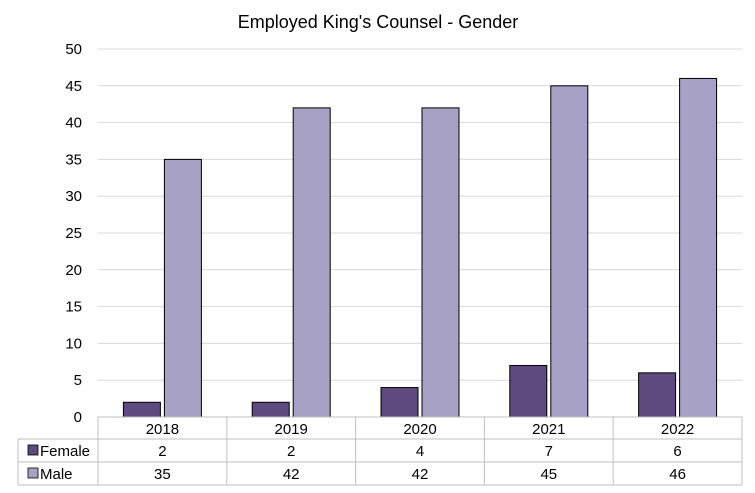 This screenshot has height=493, width=755. Describe the element at coordinates (698, 247) in the screenshot. I see `bar-male-2022` at that location.